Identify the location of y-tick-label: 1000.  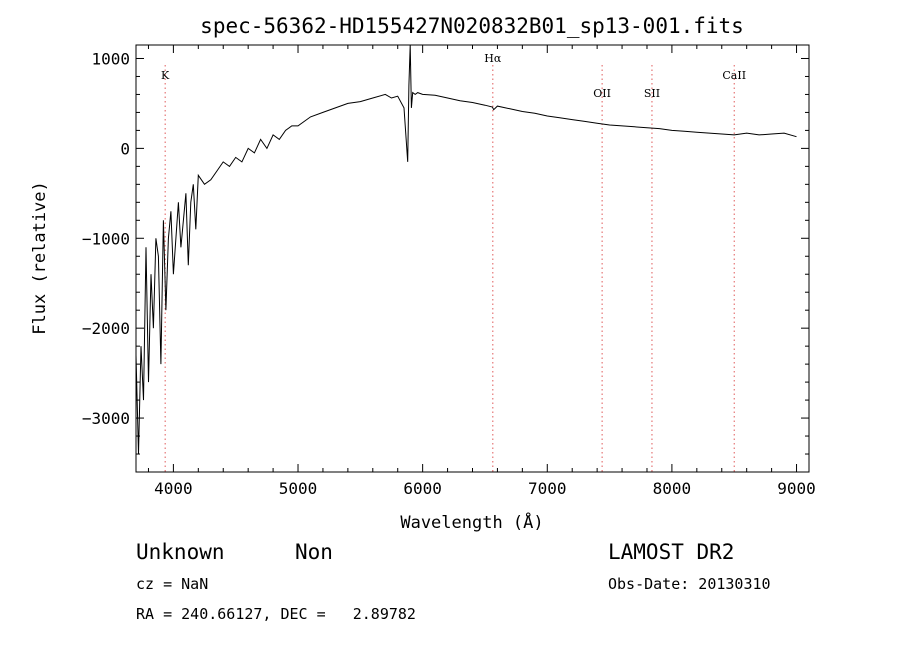
(110, 58).